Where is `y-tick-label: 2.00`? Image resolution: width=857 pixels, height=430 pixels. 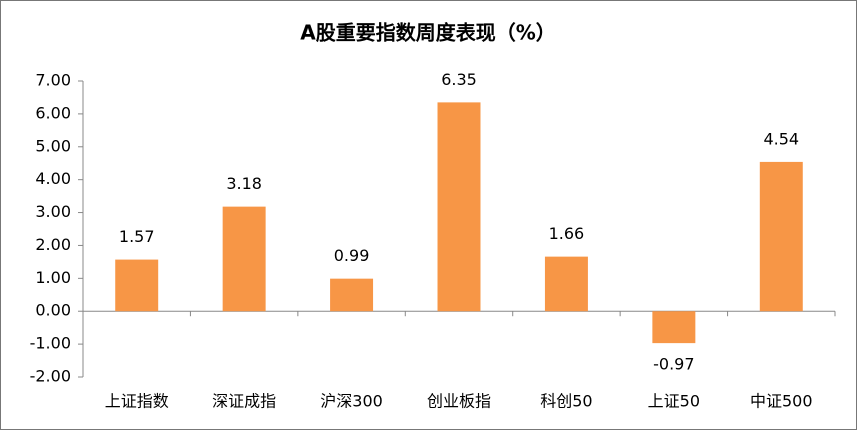 y-tick-label: 2.00 is located at coordinates (53, 244).